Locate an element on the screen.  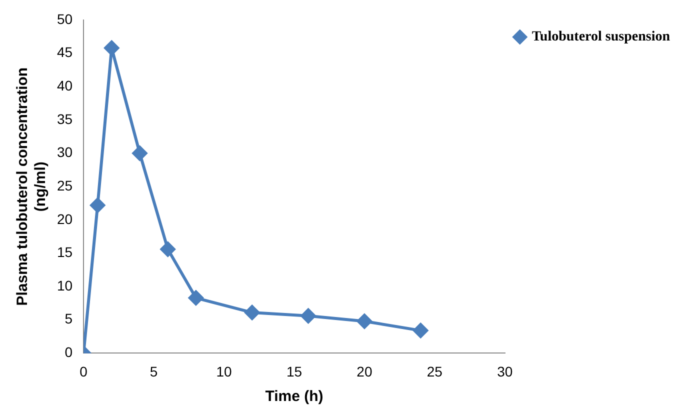
legend-label: Tulobuterol suspension is located at coordinates (601, 37).